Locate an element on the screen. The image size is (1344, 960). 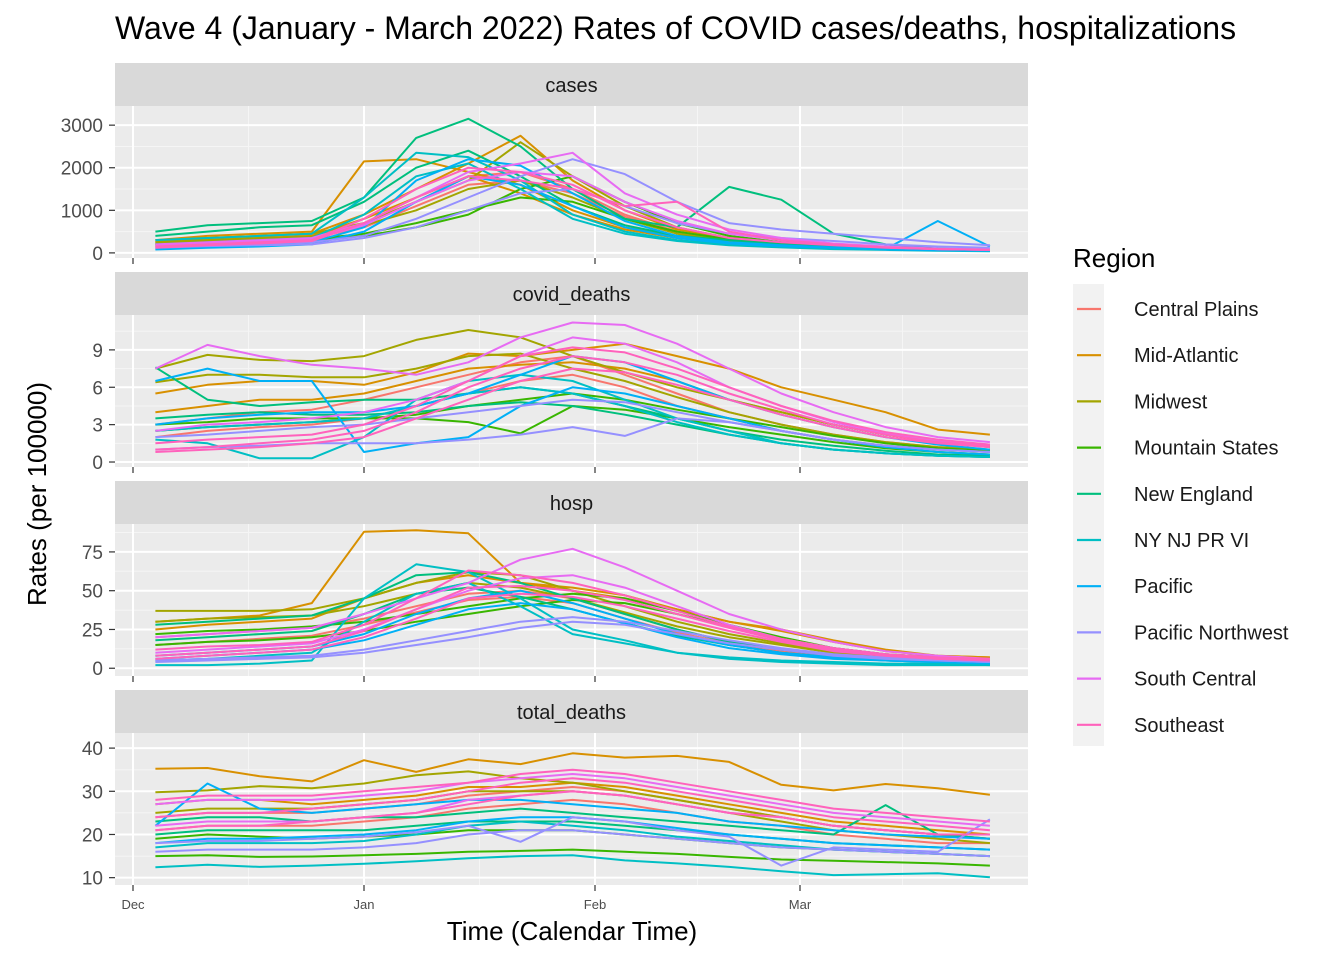
panel-total_deaths: total_deaths 10 20 30 40 is located at coordinates (555, 790).